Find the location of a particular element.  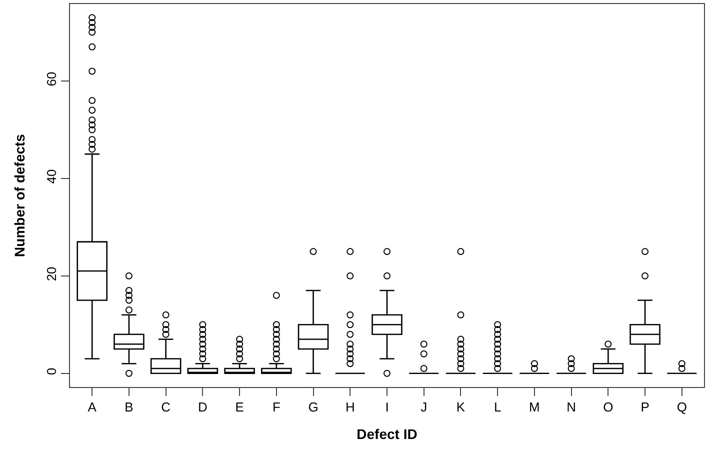

x-tick-label: B is located at coordinates (129, 407).